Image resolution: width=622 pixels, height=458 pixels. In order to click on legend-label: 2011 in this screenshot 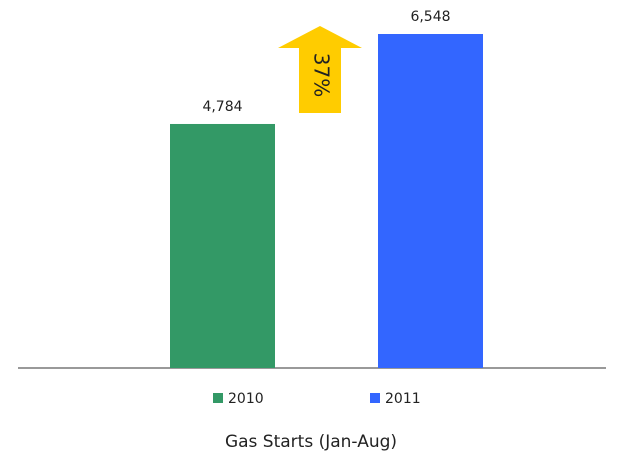, I will do `click(403, 399)`.